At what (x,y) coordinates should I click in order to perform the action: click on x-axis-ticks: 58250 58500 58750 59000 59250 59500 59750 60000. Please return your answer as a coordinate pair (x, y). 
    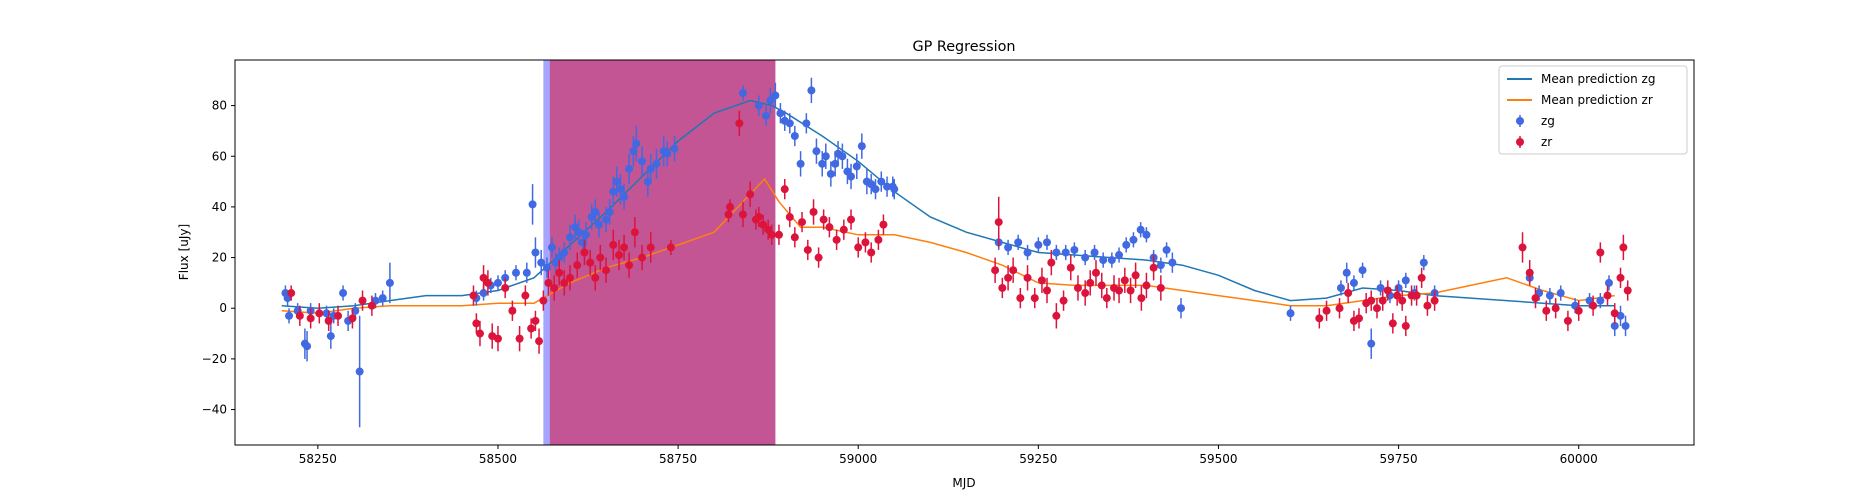
    Looking at the image, I should click on (948, 455).